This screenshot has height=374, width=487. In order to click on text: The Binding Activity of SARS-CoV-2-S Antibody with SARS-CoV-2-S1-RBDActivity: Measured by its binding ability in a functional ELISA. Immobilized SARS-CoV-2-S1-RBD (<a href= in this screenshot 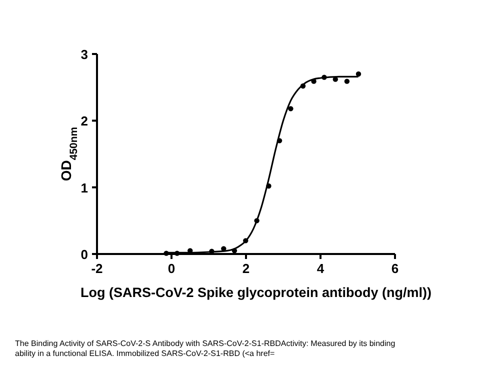, I will do `click(205, 348)`.